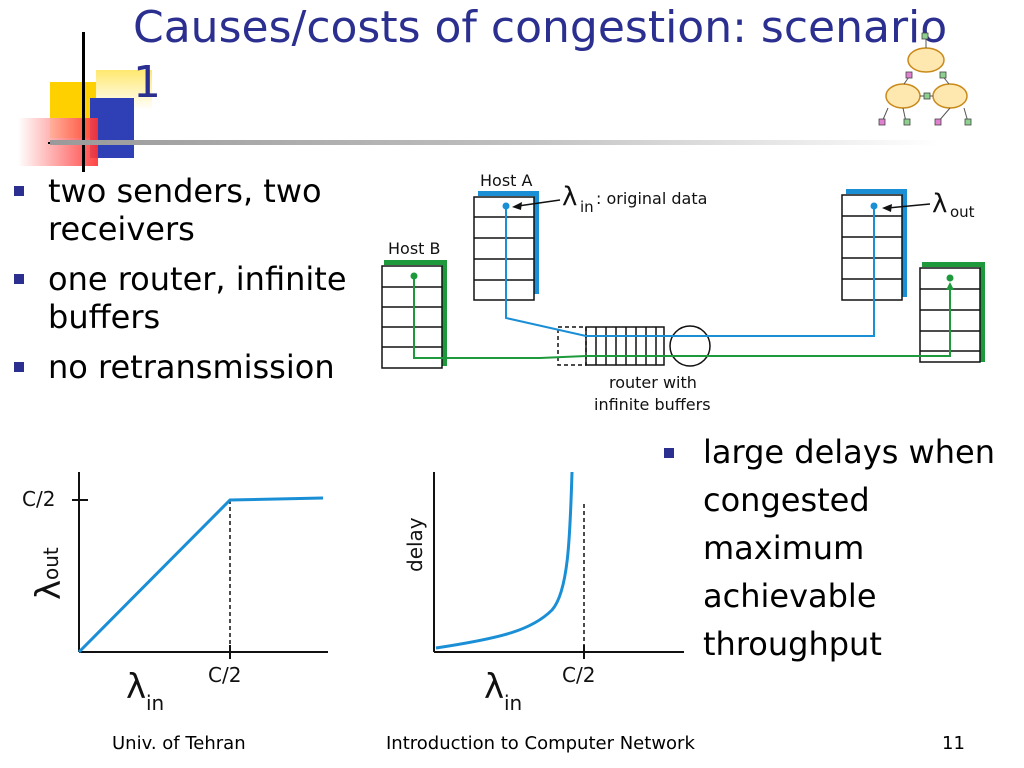 Image resolution: width=1024 pixels, height=768 pixels. Describe the element at coordinates (194, 210) in the screenshot. I see `bullet-item: two senders, two receivers` at that location.